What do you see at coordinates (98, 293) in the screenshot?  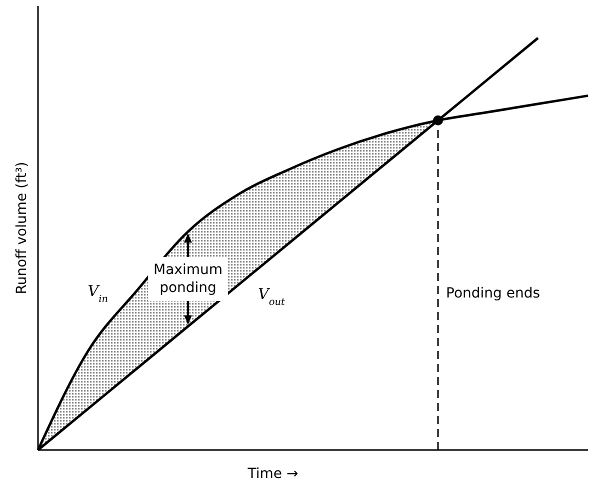 I see `series-label: V$_{in}$` at bounding box center [98, 293].